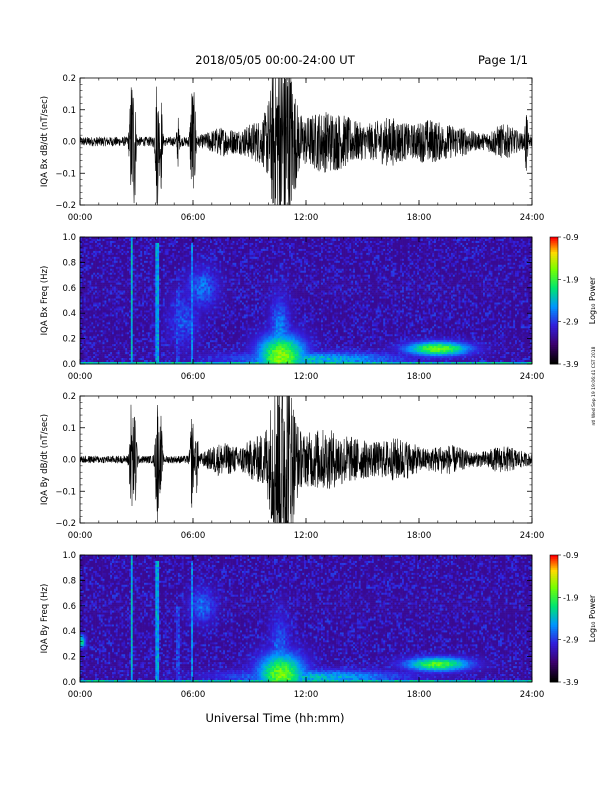  Describe the element at coordinates (594, 385) in the screenshot. I see `side-timestamp: ntl Wed Sep 19 19:06:41 CST 2018` at that location.